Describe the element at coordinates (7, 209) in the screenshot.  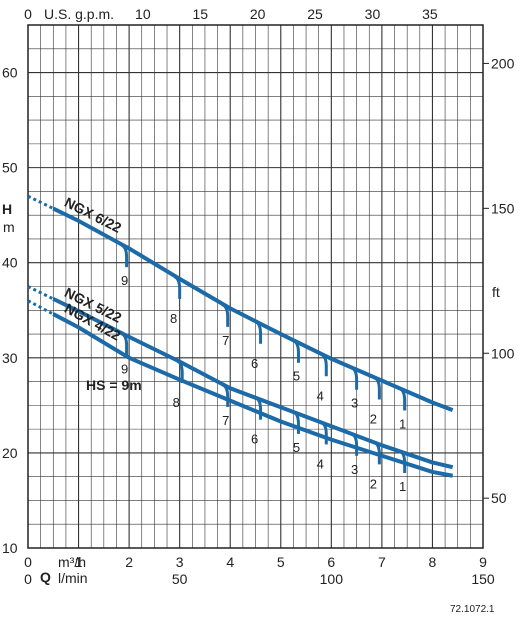
I see `head-axis-label: H` at that location.